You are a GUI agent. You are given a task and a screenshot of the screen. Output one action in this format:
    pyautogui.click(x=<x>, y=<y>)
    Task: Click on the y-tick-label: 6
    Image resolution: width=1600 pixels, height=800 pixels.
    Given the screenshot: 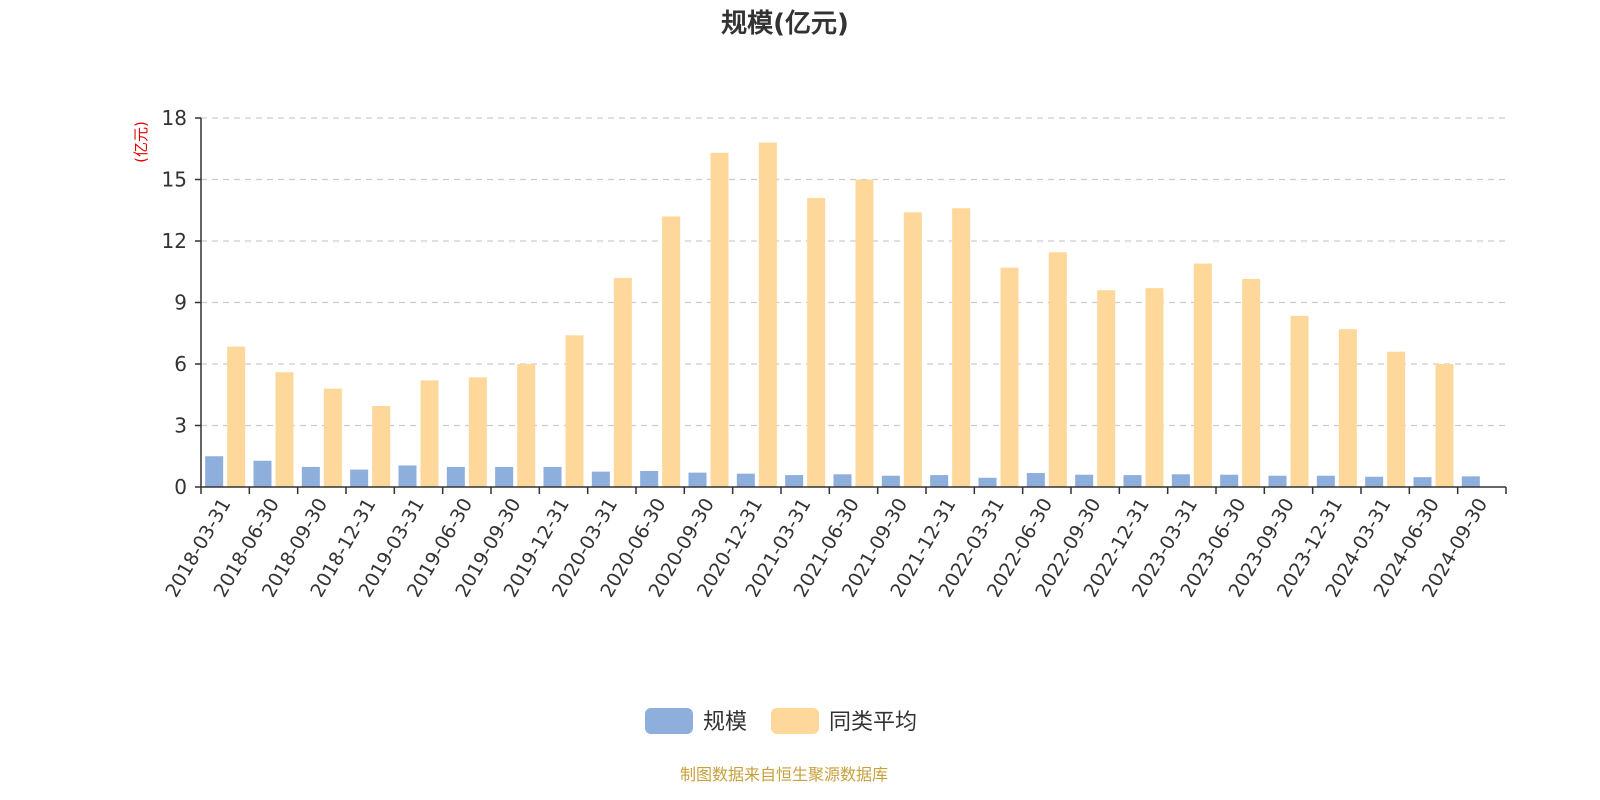 What is the action you would take?
    pyautogui.click(x=180, y=364)
    